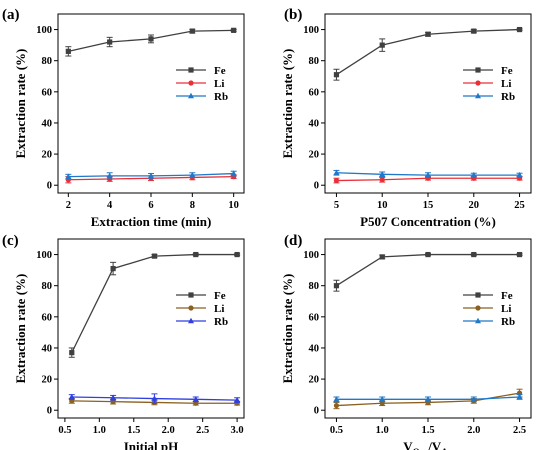 The width and height of the screenshot is (550, 450). Describe the element at coordinates (427, 430) in the screenshot. I see `x-tick-label: 1.5` at that location.